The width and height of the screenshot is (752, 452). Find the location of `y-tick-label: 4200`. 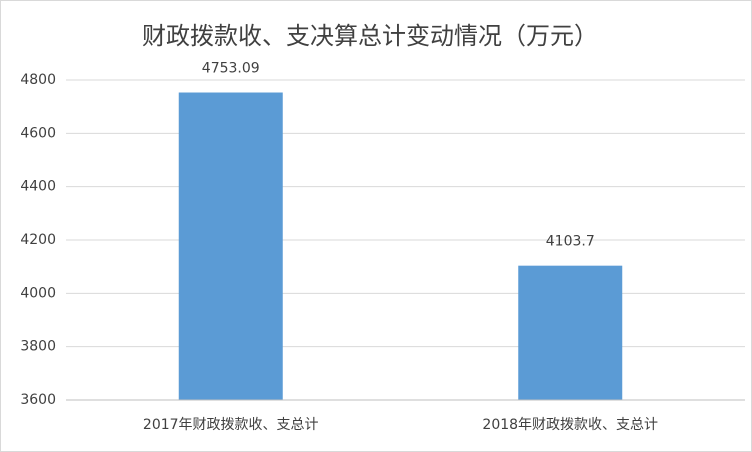

y-tick-label: 4200 is located at coordinates (38, 240).